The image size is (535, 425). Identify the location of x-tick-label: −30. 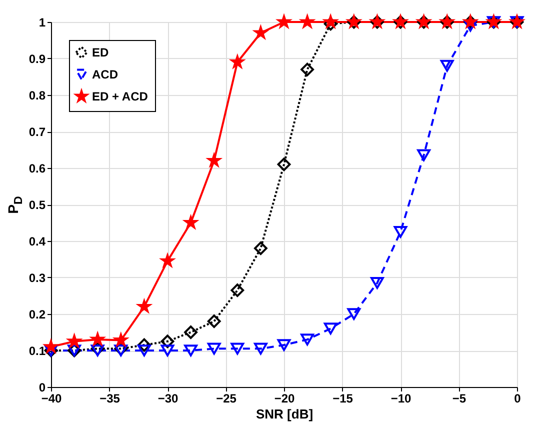
(168, 399).